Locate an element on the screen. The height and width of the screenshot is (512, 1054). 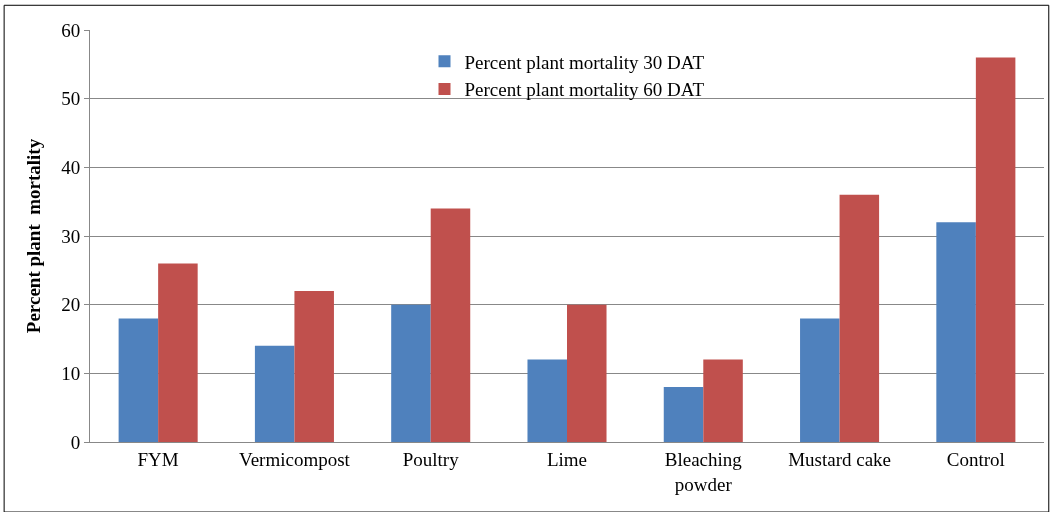
x-tick-label: Vermicompost is located at coordinates (295, 459).